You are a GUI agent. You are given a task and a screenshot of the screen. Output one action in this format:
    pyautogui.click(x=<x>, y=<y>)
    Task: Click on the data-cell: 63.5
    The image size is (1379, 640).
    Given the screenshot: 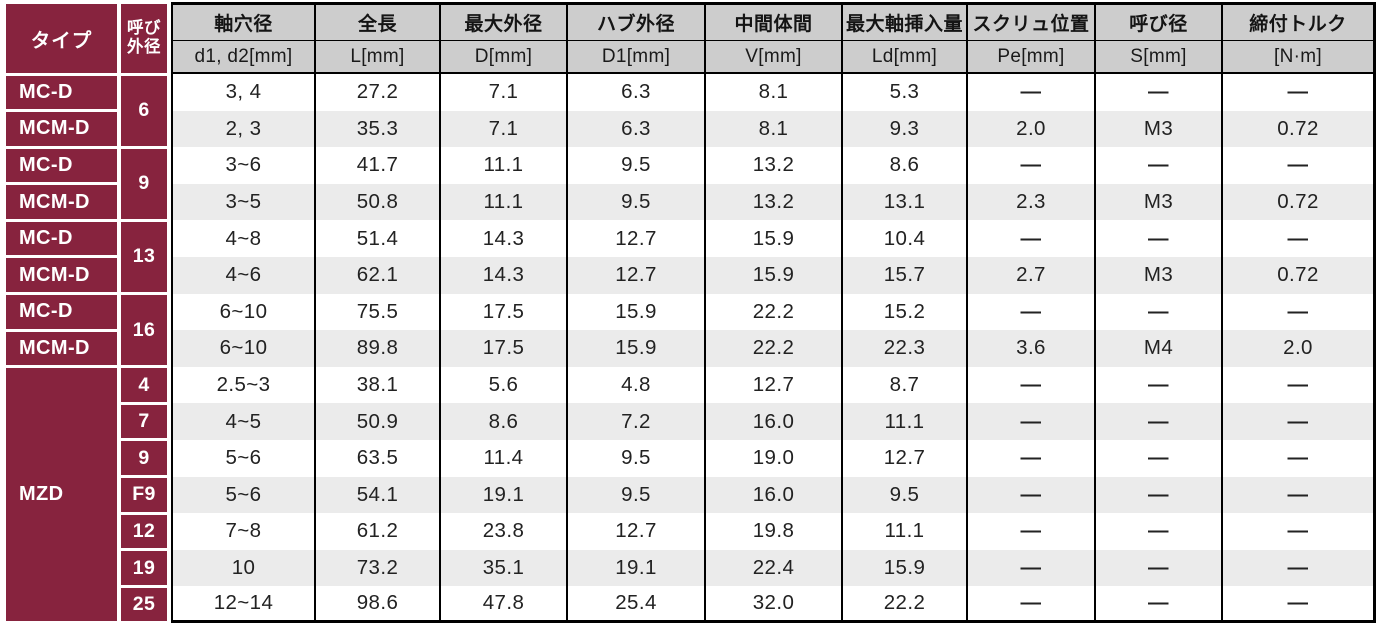 What is the action you would take?
    pyautogui.click(x=378, y=458)
    